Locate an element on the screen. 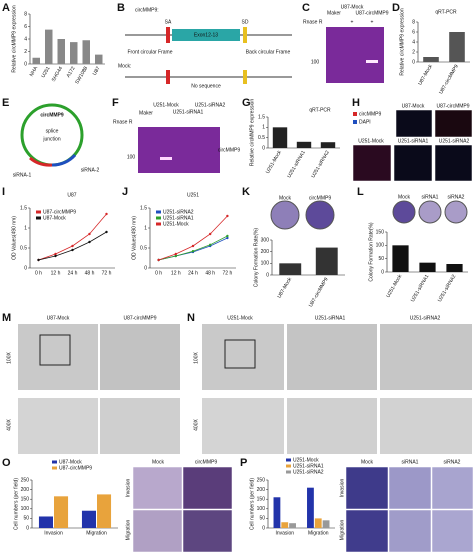 Image resolution: width=474 pixels, height=554 pixels. x-tick-label: U251-Mock is located at coordinates (274, 162).